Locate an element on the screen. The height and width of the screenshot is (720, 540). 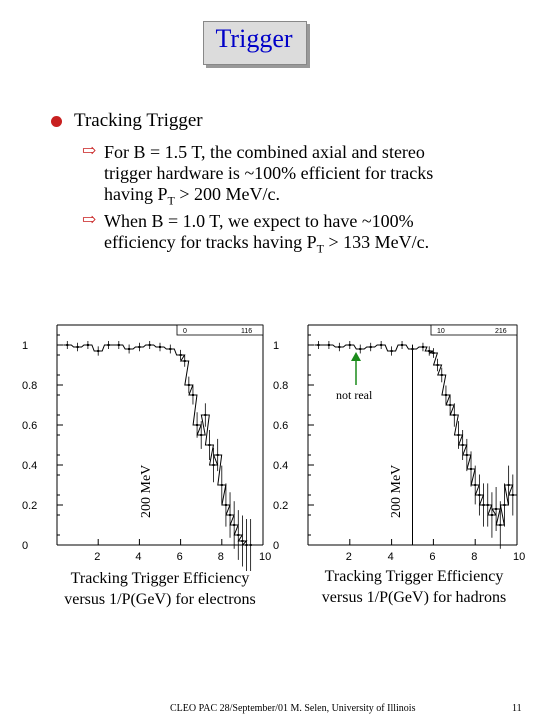
left-ytick-label: 0.8 is located at coordinates (29, 386).